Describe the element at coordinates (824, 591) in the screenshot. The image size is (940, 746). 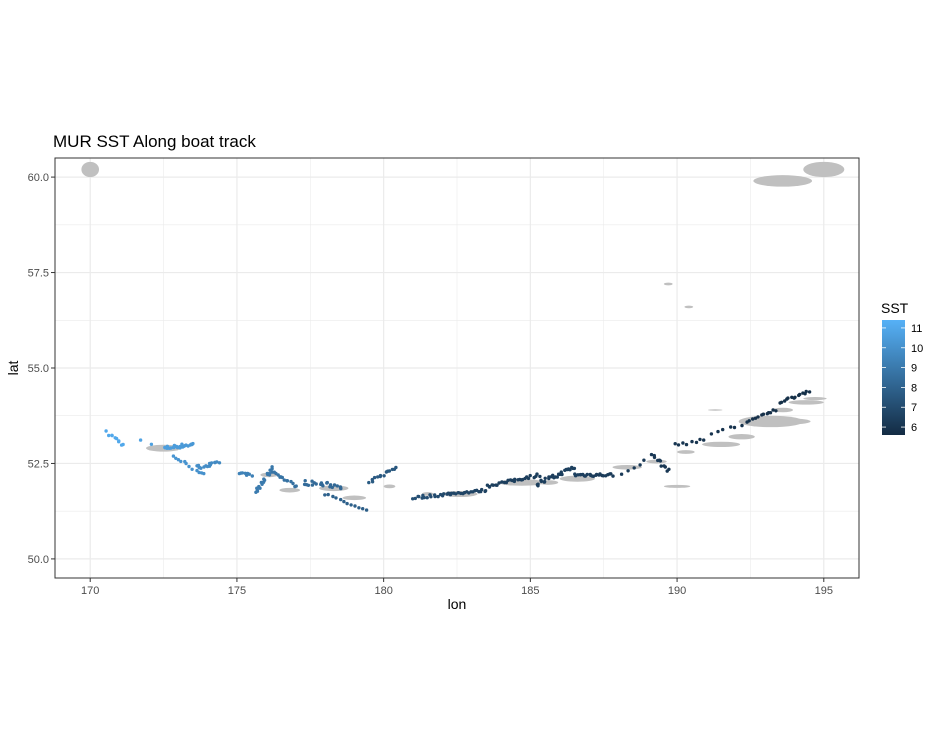
I see `x-tick-label: 195` at that location.